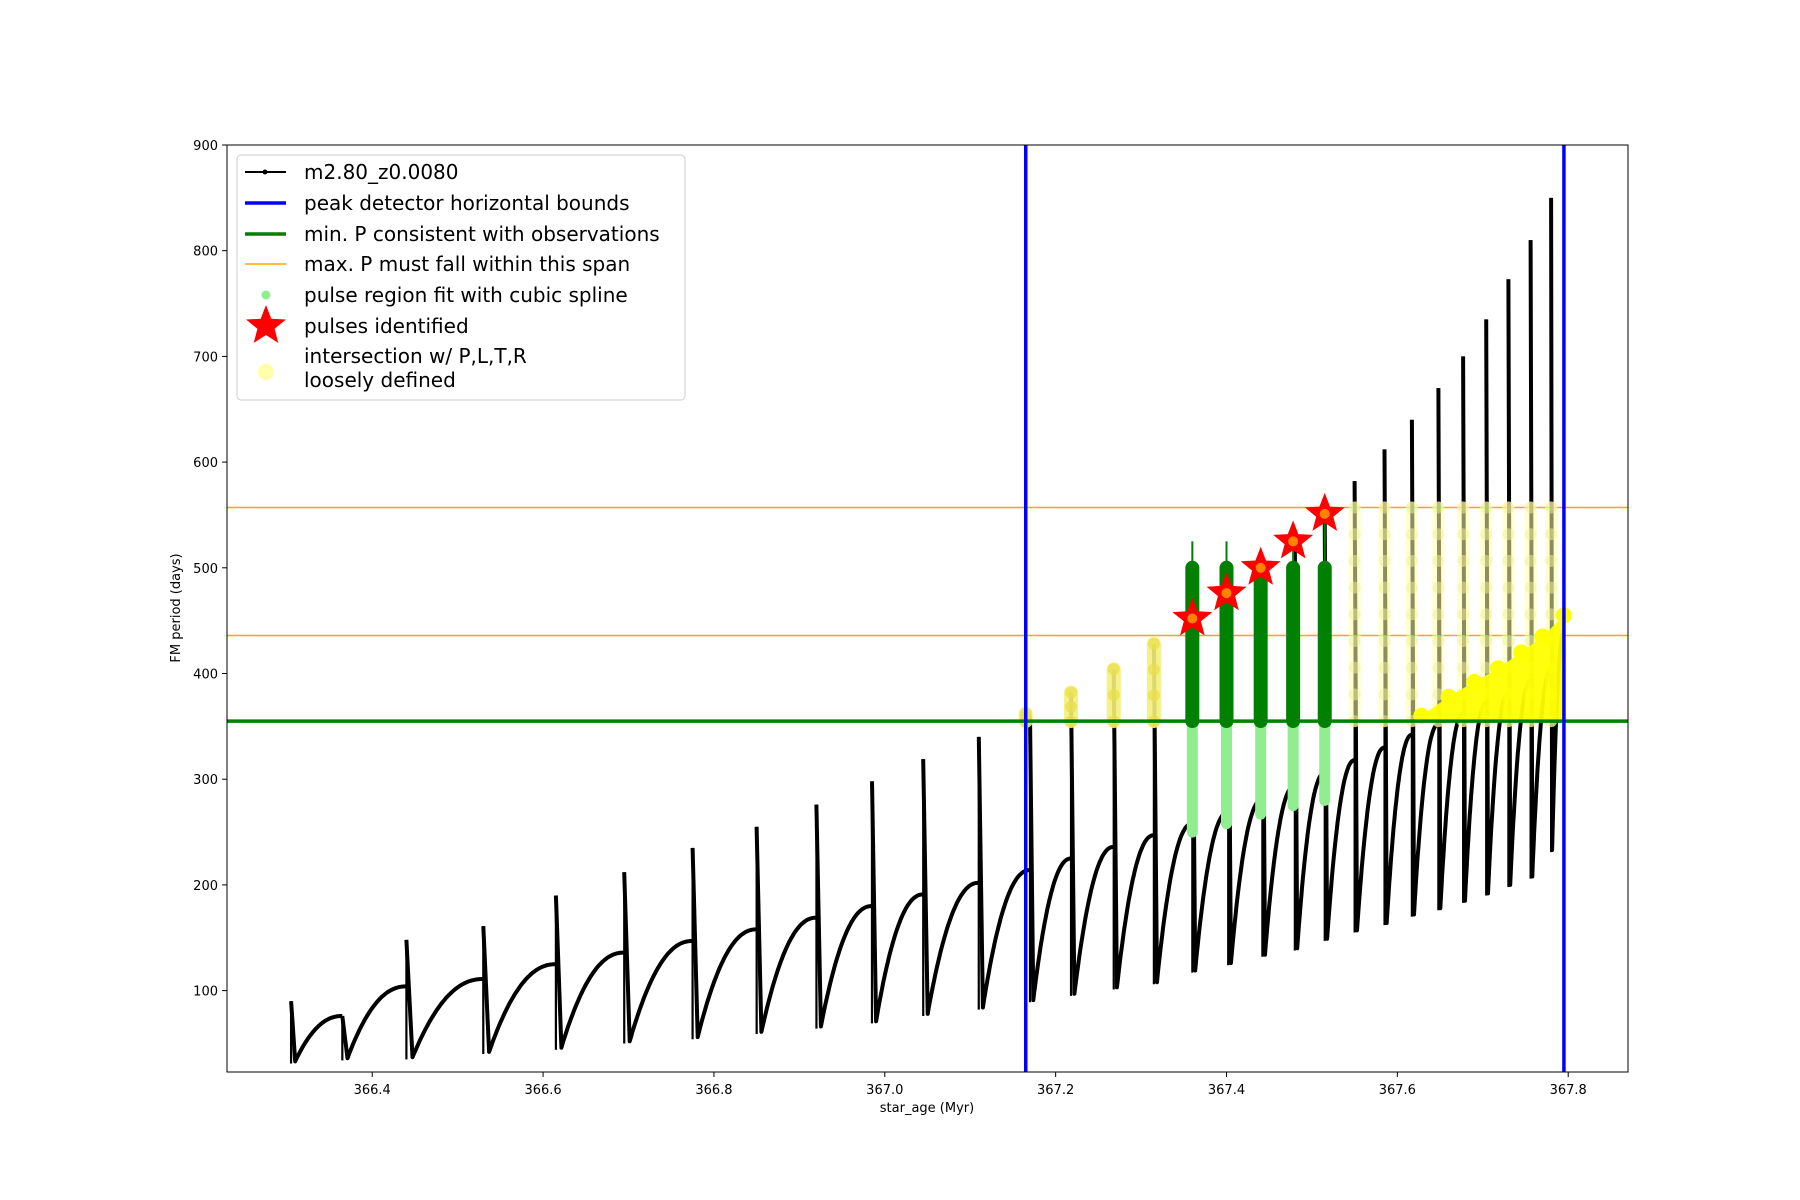 This screenshot has width=1800, height=1200. Describe the element at coordinates (884, 1090) in the screenshot. I see `x-tick-label-3: 367.0` at that location.